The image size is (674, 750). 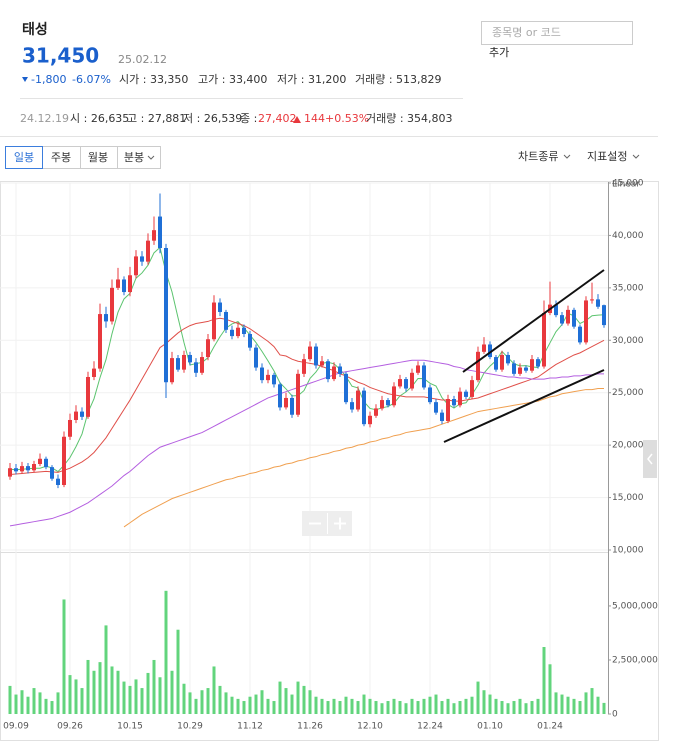 What do you see at coordinates (409, 118) in the screenshot?
I see `prev-volume: 거래량 : 354,803` at bounding box center [409, 118].